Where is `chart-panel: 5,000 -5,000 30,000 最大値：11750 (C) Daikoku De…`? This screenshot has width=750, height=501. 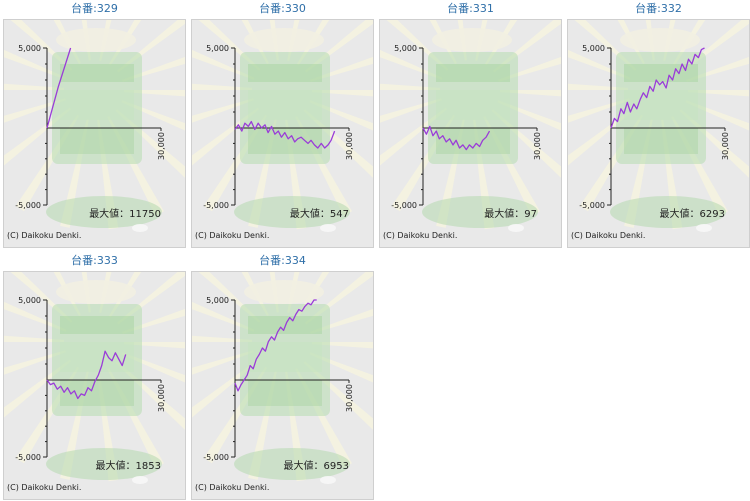
chart-panel: 5,000 -5,000 30,000 最大値：11750 (C) Daikoku De… is located at coordinates (94, 133).